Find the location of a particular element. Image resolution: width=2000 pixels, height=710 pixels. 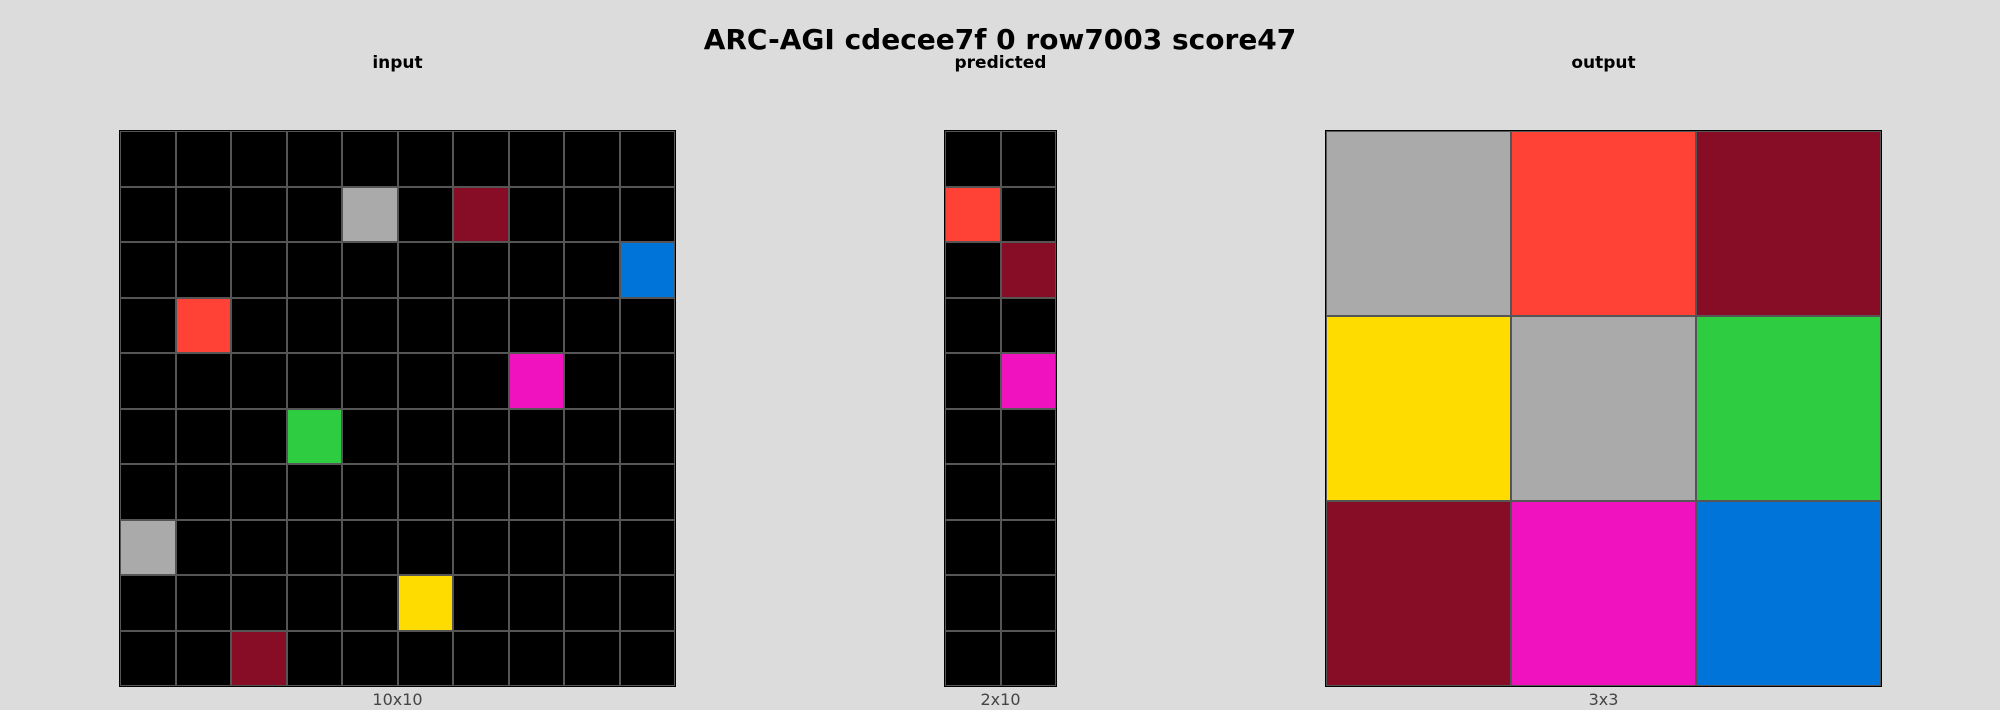

input-cell-r7-c6 is located at coordinates (481, 547).